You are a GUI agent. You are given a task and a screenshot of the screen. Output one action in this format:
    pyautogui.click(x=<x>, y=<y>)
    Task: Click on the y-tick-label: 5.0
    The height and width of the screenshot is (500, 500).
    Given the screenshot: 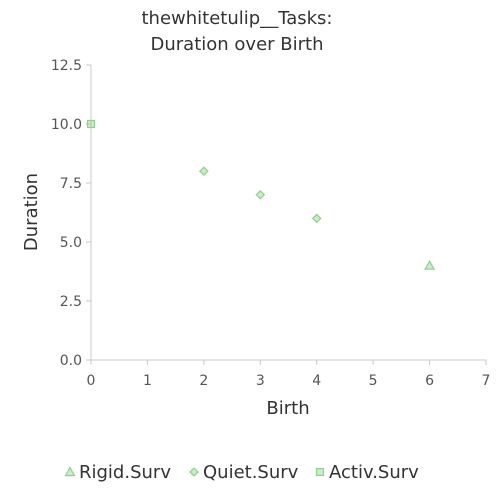 What is the action you would take?
    pyautogui.click(x=71, y=243)
    